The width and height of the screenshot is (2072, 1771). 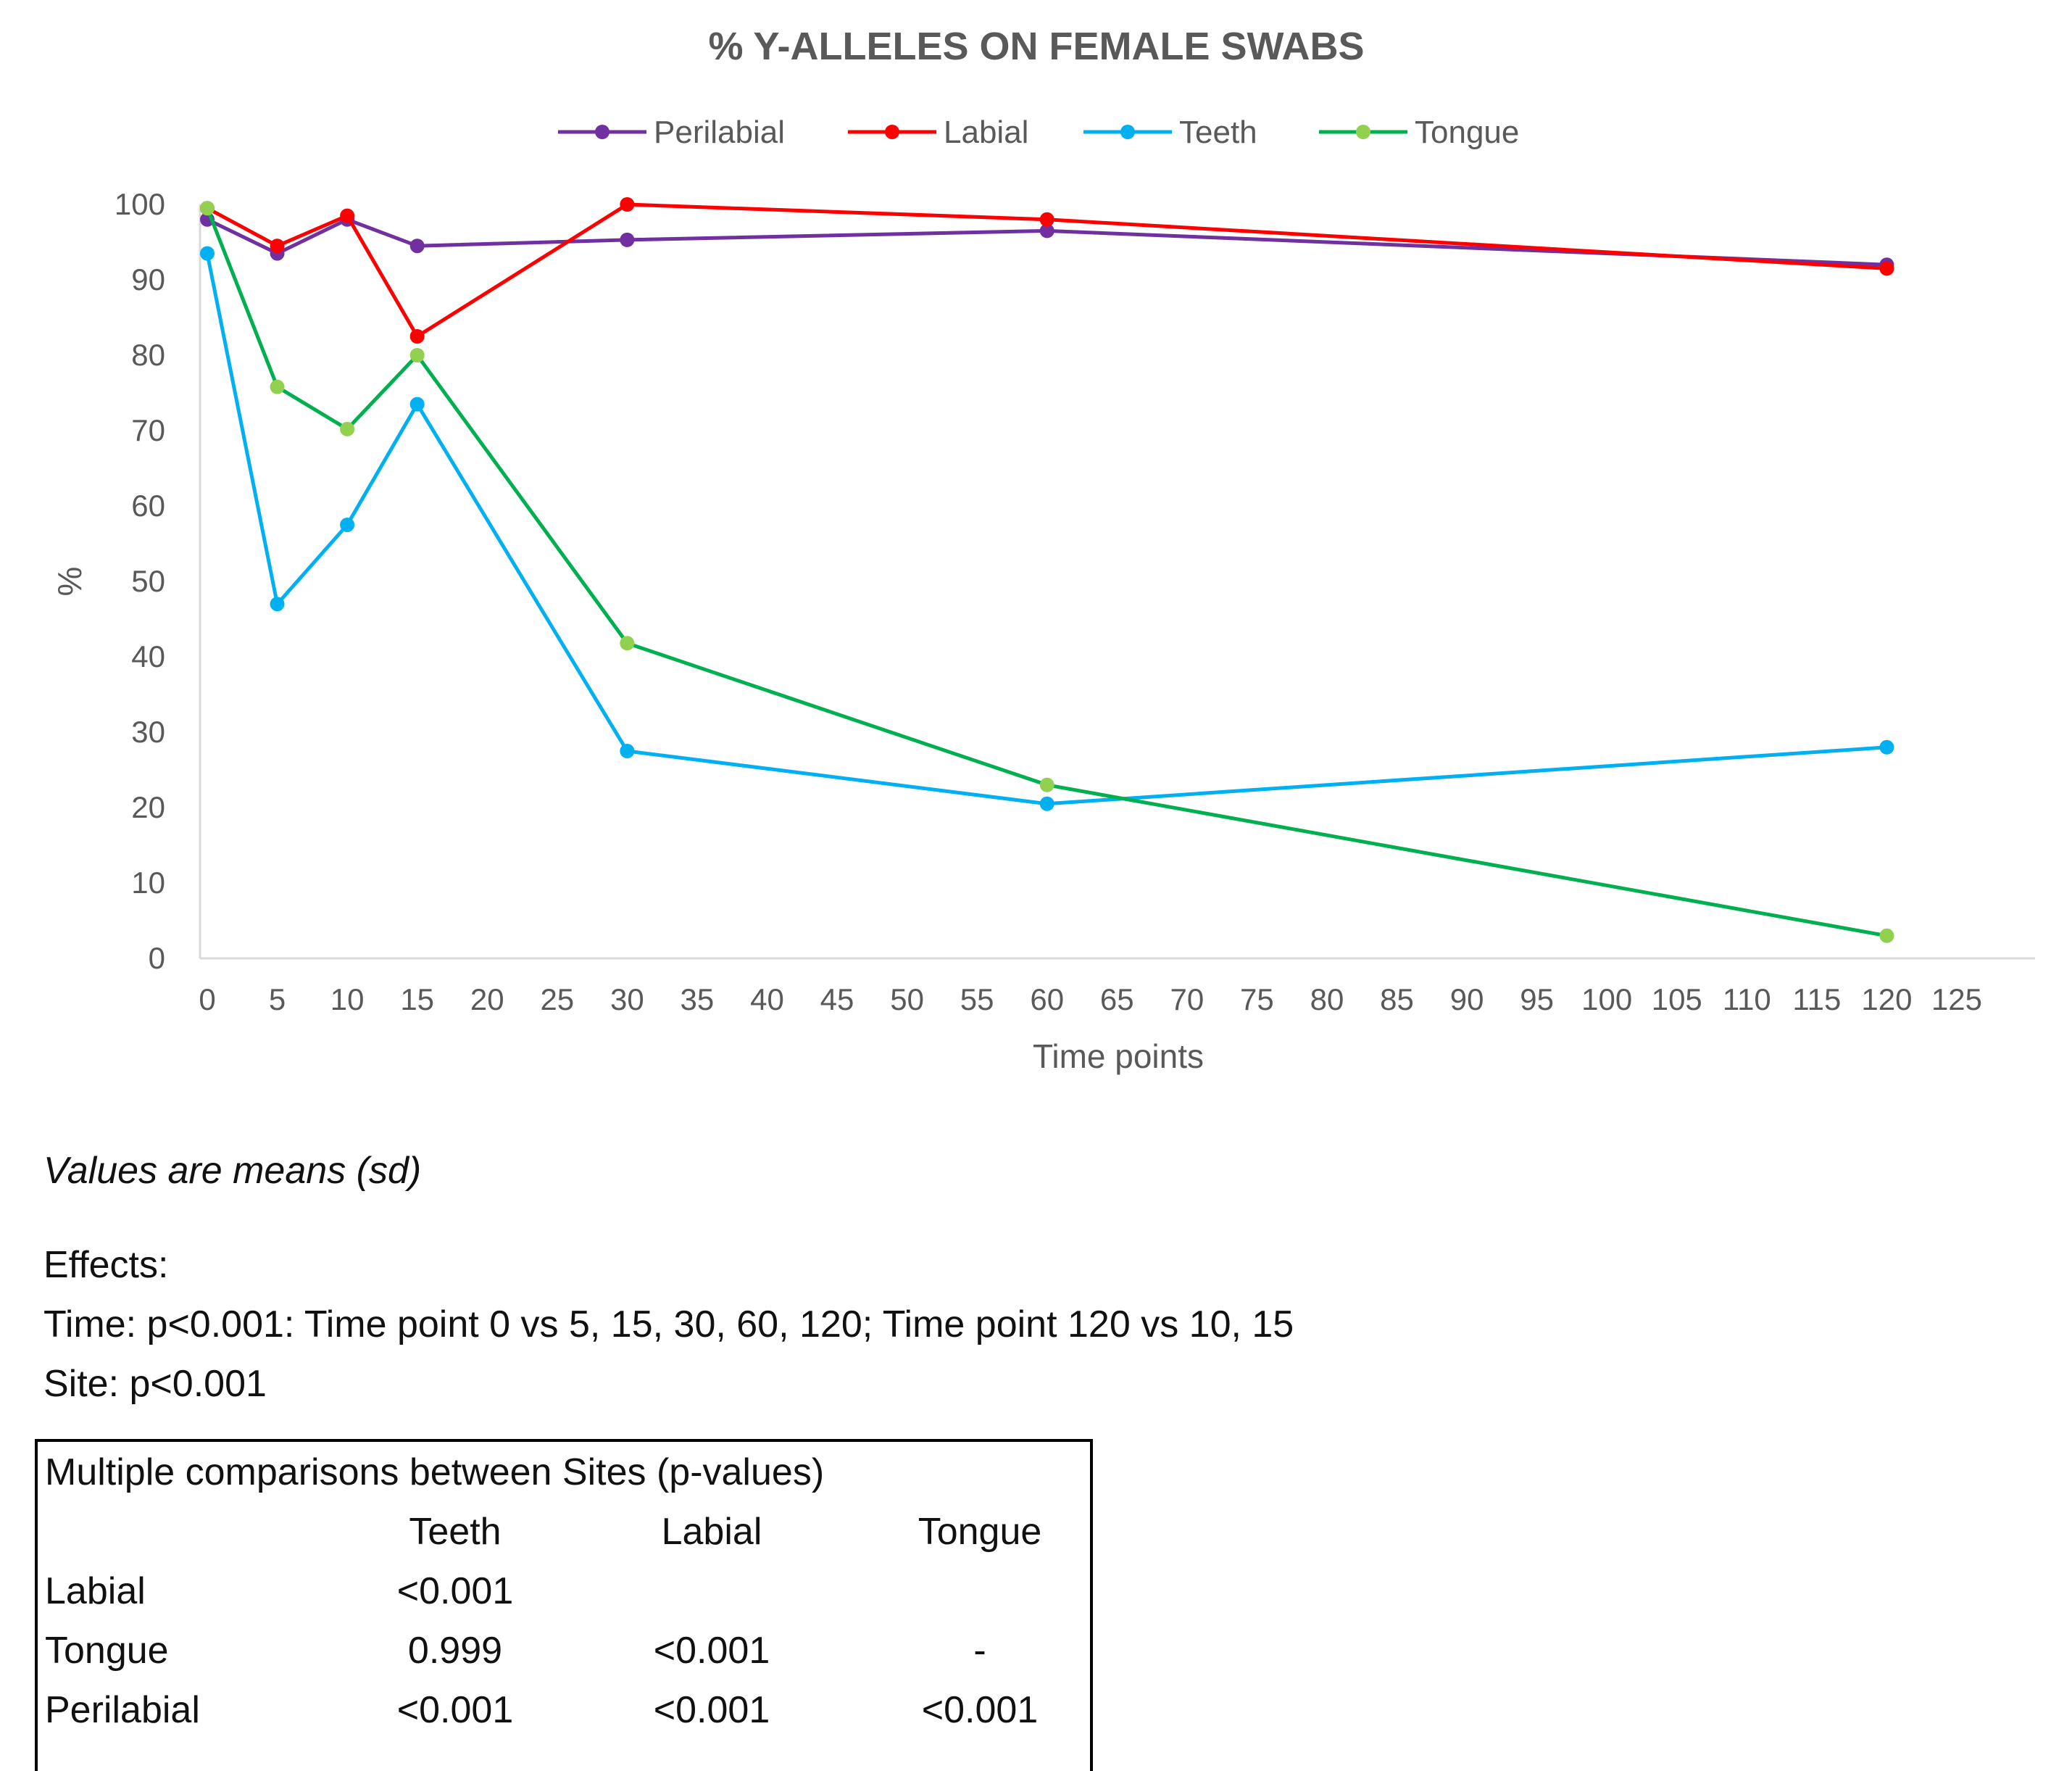 I want to click on x-tick-label: 25, so click(x=557, y=999).